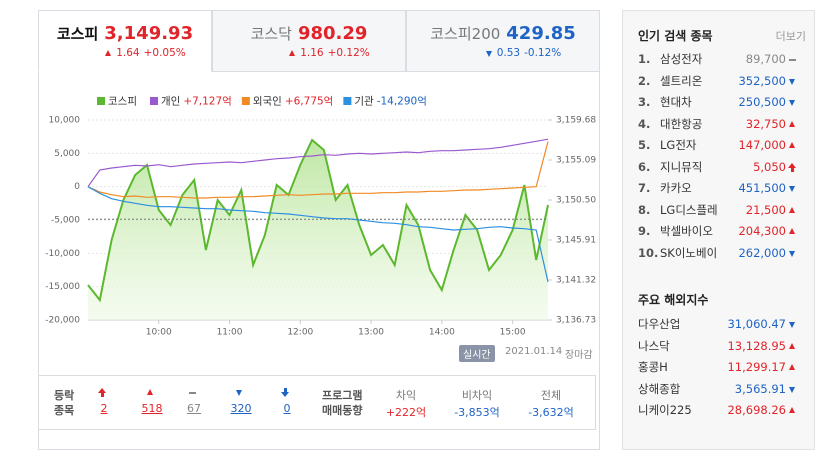 The height and width of the screenshot is (457, 825). What do you see at coordinates (719, 346) in the screenshot?
I see `overseas-row: 나스닥 13,128.95` at bounding box center [719, 346].